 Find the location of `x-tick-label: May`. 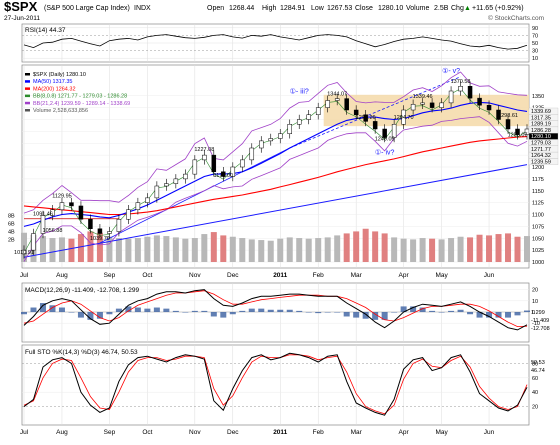

x-tick-label: May is located at coordinates (441, 432).